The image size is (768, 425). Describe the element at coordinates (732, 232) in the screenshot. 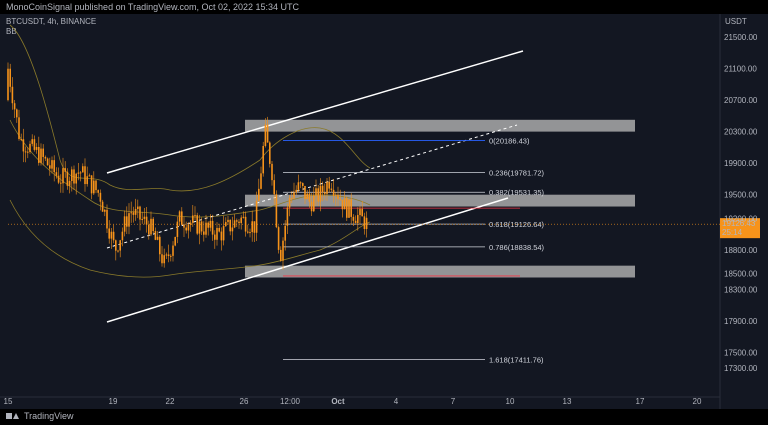

I see `last-price-countdown: 25:14` at that location.